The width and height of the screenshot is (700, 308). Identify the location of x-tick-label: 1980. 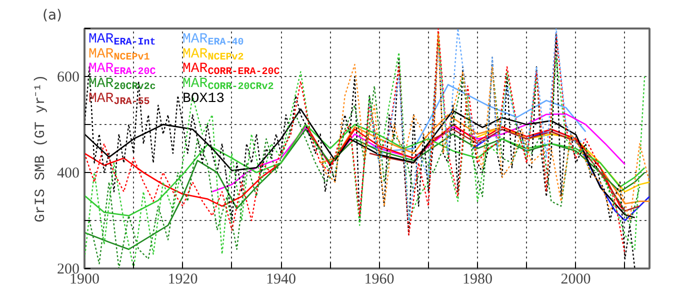
(477, 280).